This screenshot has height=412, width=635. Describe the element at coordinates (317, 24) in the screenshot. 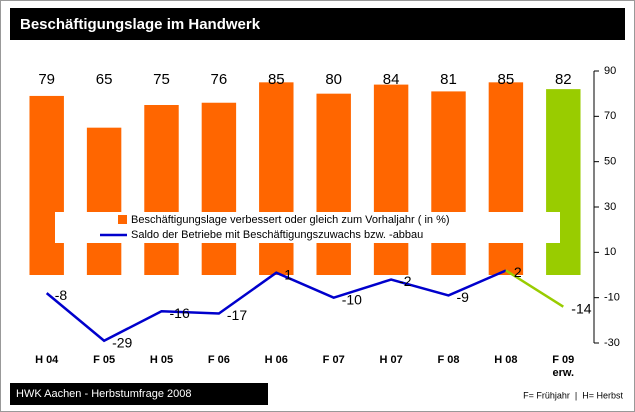

I see `title-bar` at that location.